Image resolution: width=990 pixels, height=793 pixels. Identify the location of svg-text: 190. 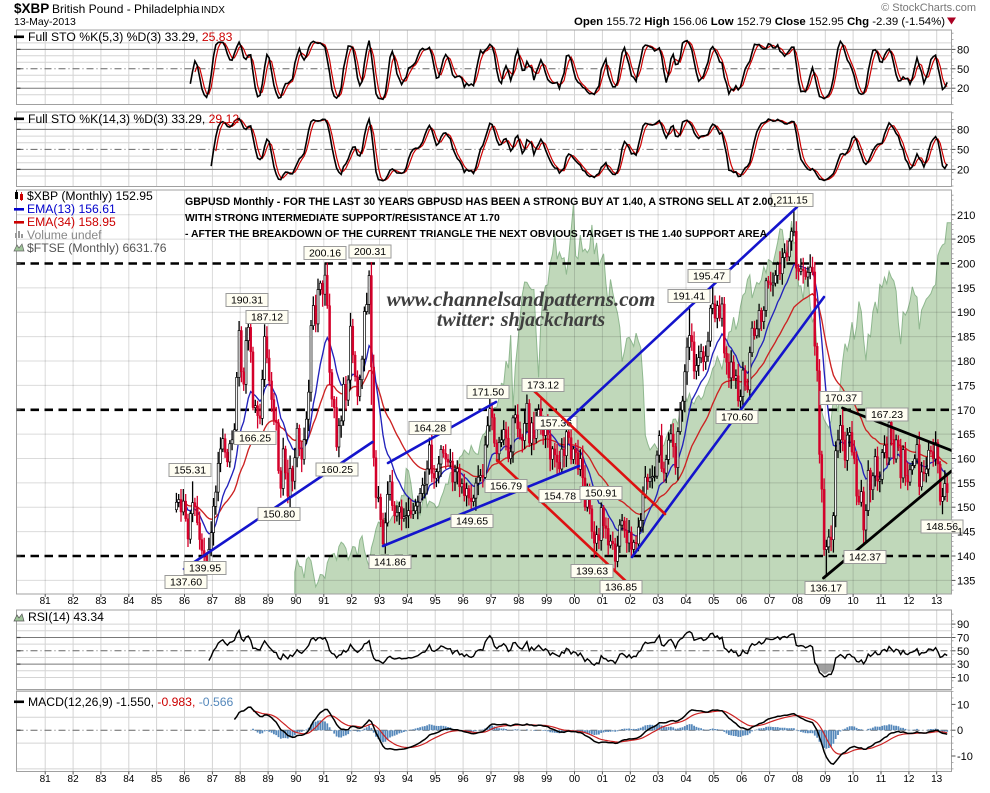
(966, 313).